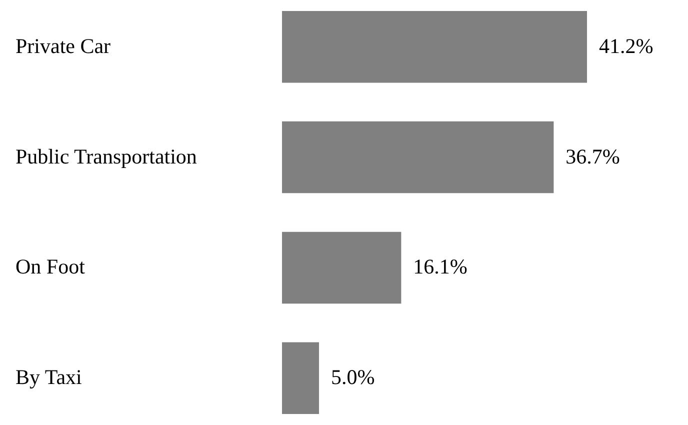  Describe the element at coordinates (51, 266) in the screenshot. I see `y-tick-label: On Foot` at that location.